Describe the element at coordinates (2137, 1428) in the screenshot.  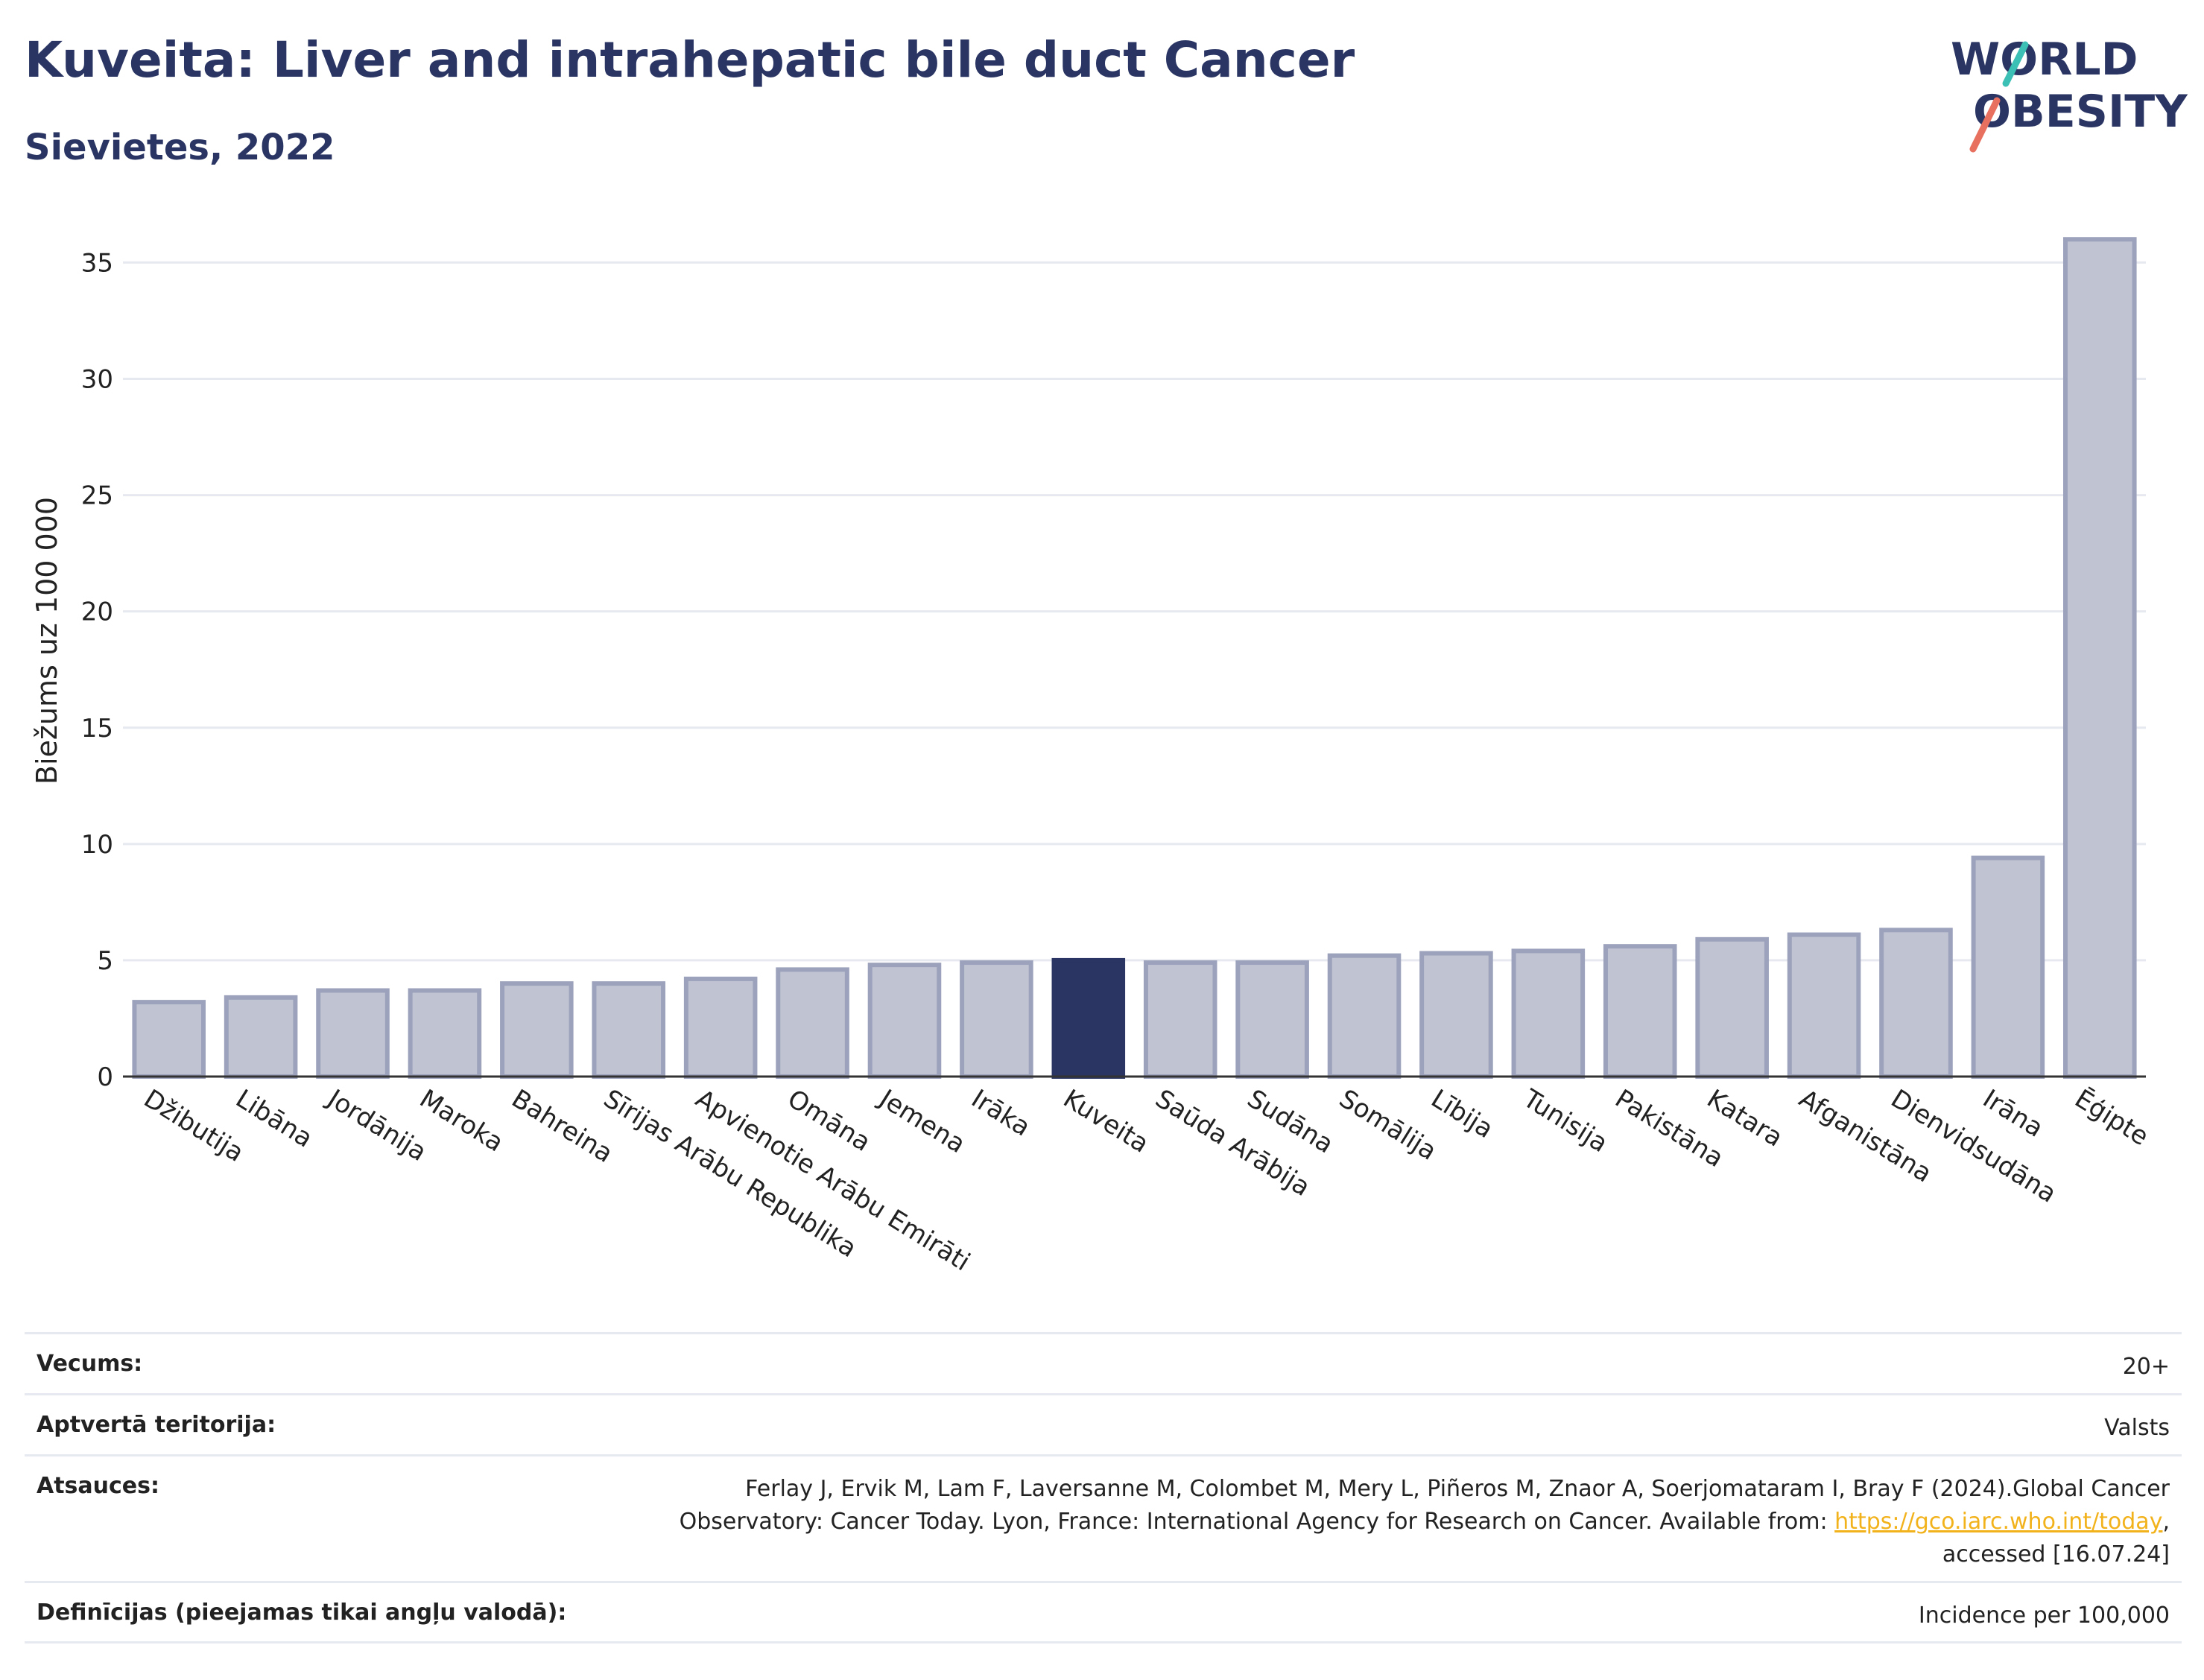
I see `territory-value: Valsts` at that location.